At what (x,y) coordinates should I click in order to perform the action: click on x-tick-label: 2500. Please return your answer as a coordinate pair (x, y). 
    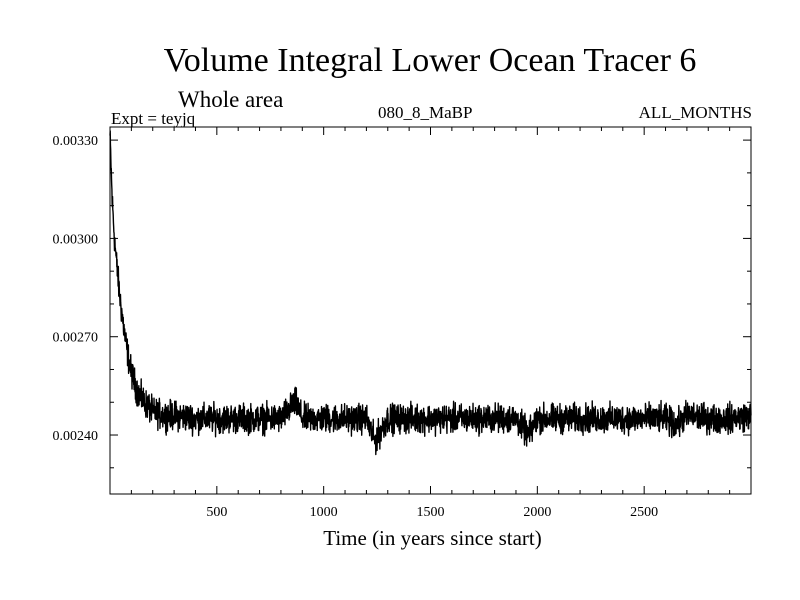
    Looking at the image, I should click on (644, 512).